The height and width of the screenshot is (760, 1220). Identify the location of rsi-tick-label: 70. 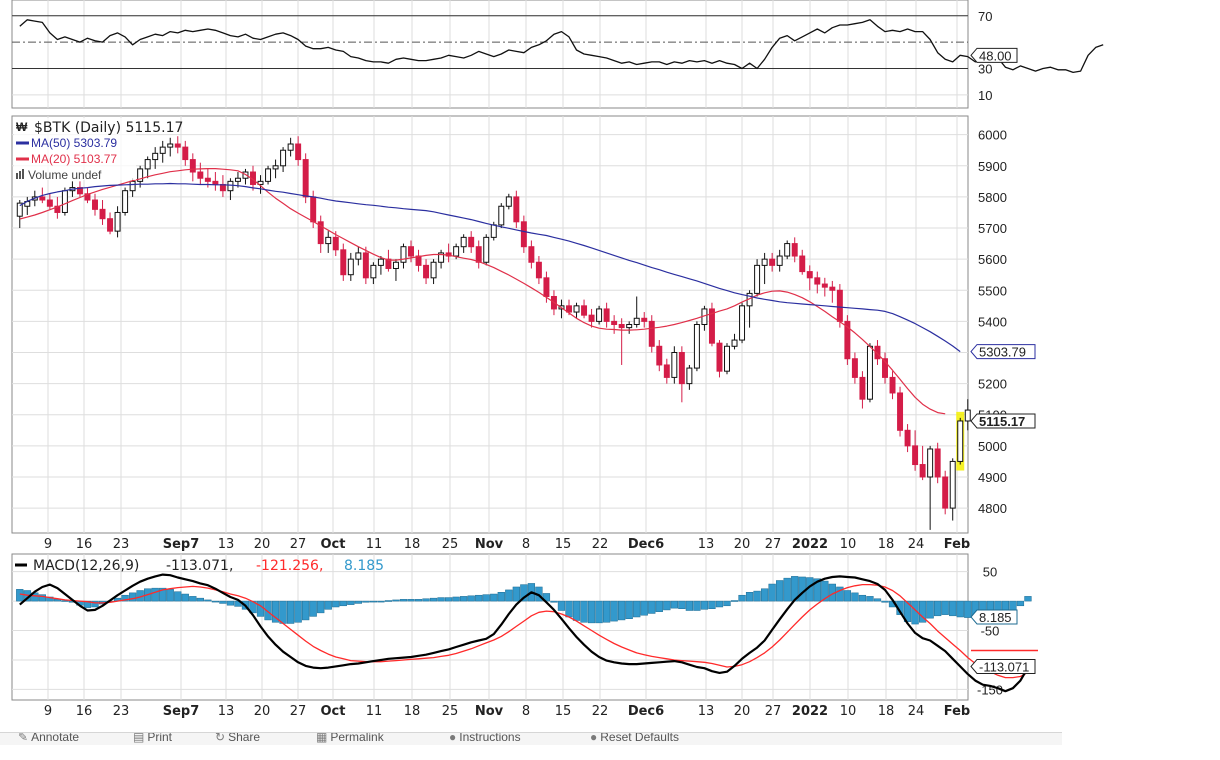
(985, 16).